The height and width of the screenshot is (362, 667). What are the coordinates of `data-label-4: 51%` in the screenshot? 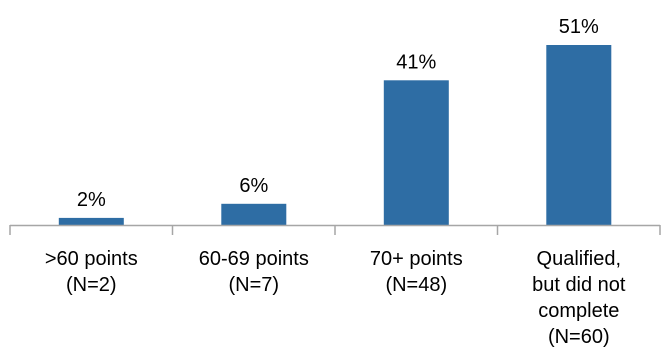 It's located at (579, 27).